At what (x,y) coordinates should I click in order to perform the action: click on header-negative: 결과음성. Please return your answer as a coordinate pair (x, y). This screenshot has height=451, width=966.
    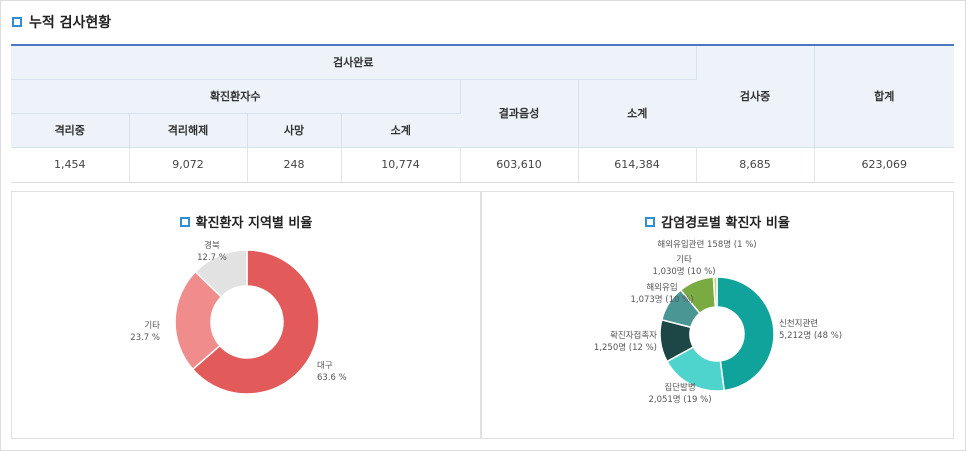
    Looking at the image, I should click on (519, 113).